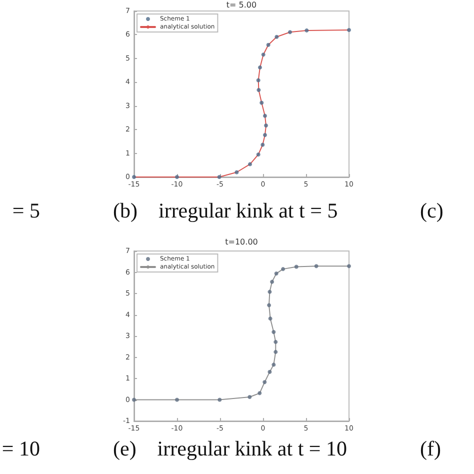 This screenshot has height=474, width=474. What do you see at coordinates (26, 210) in the screenshot?
I see `text: = 5` at bounding box center [26, 210].